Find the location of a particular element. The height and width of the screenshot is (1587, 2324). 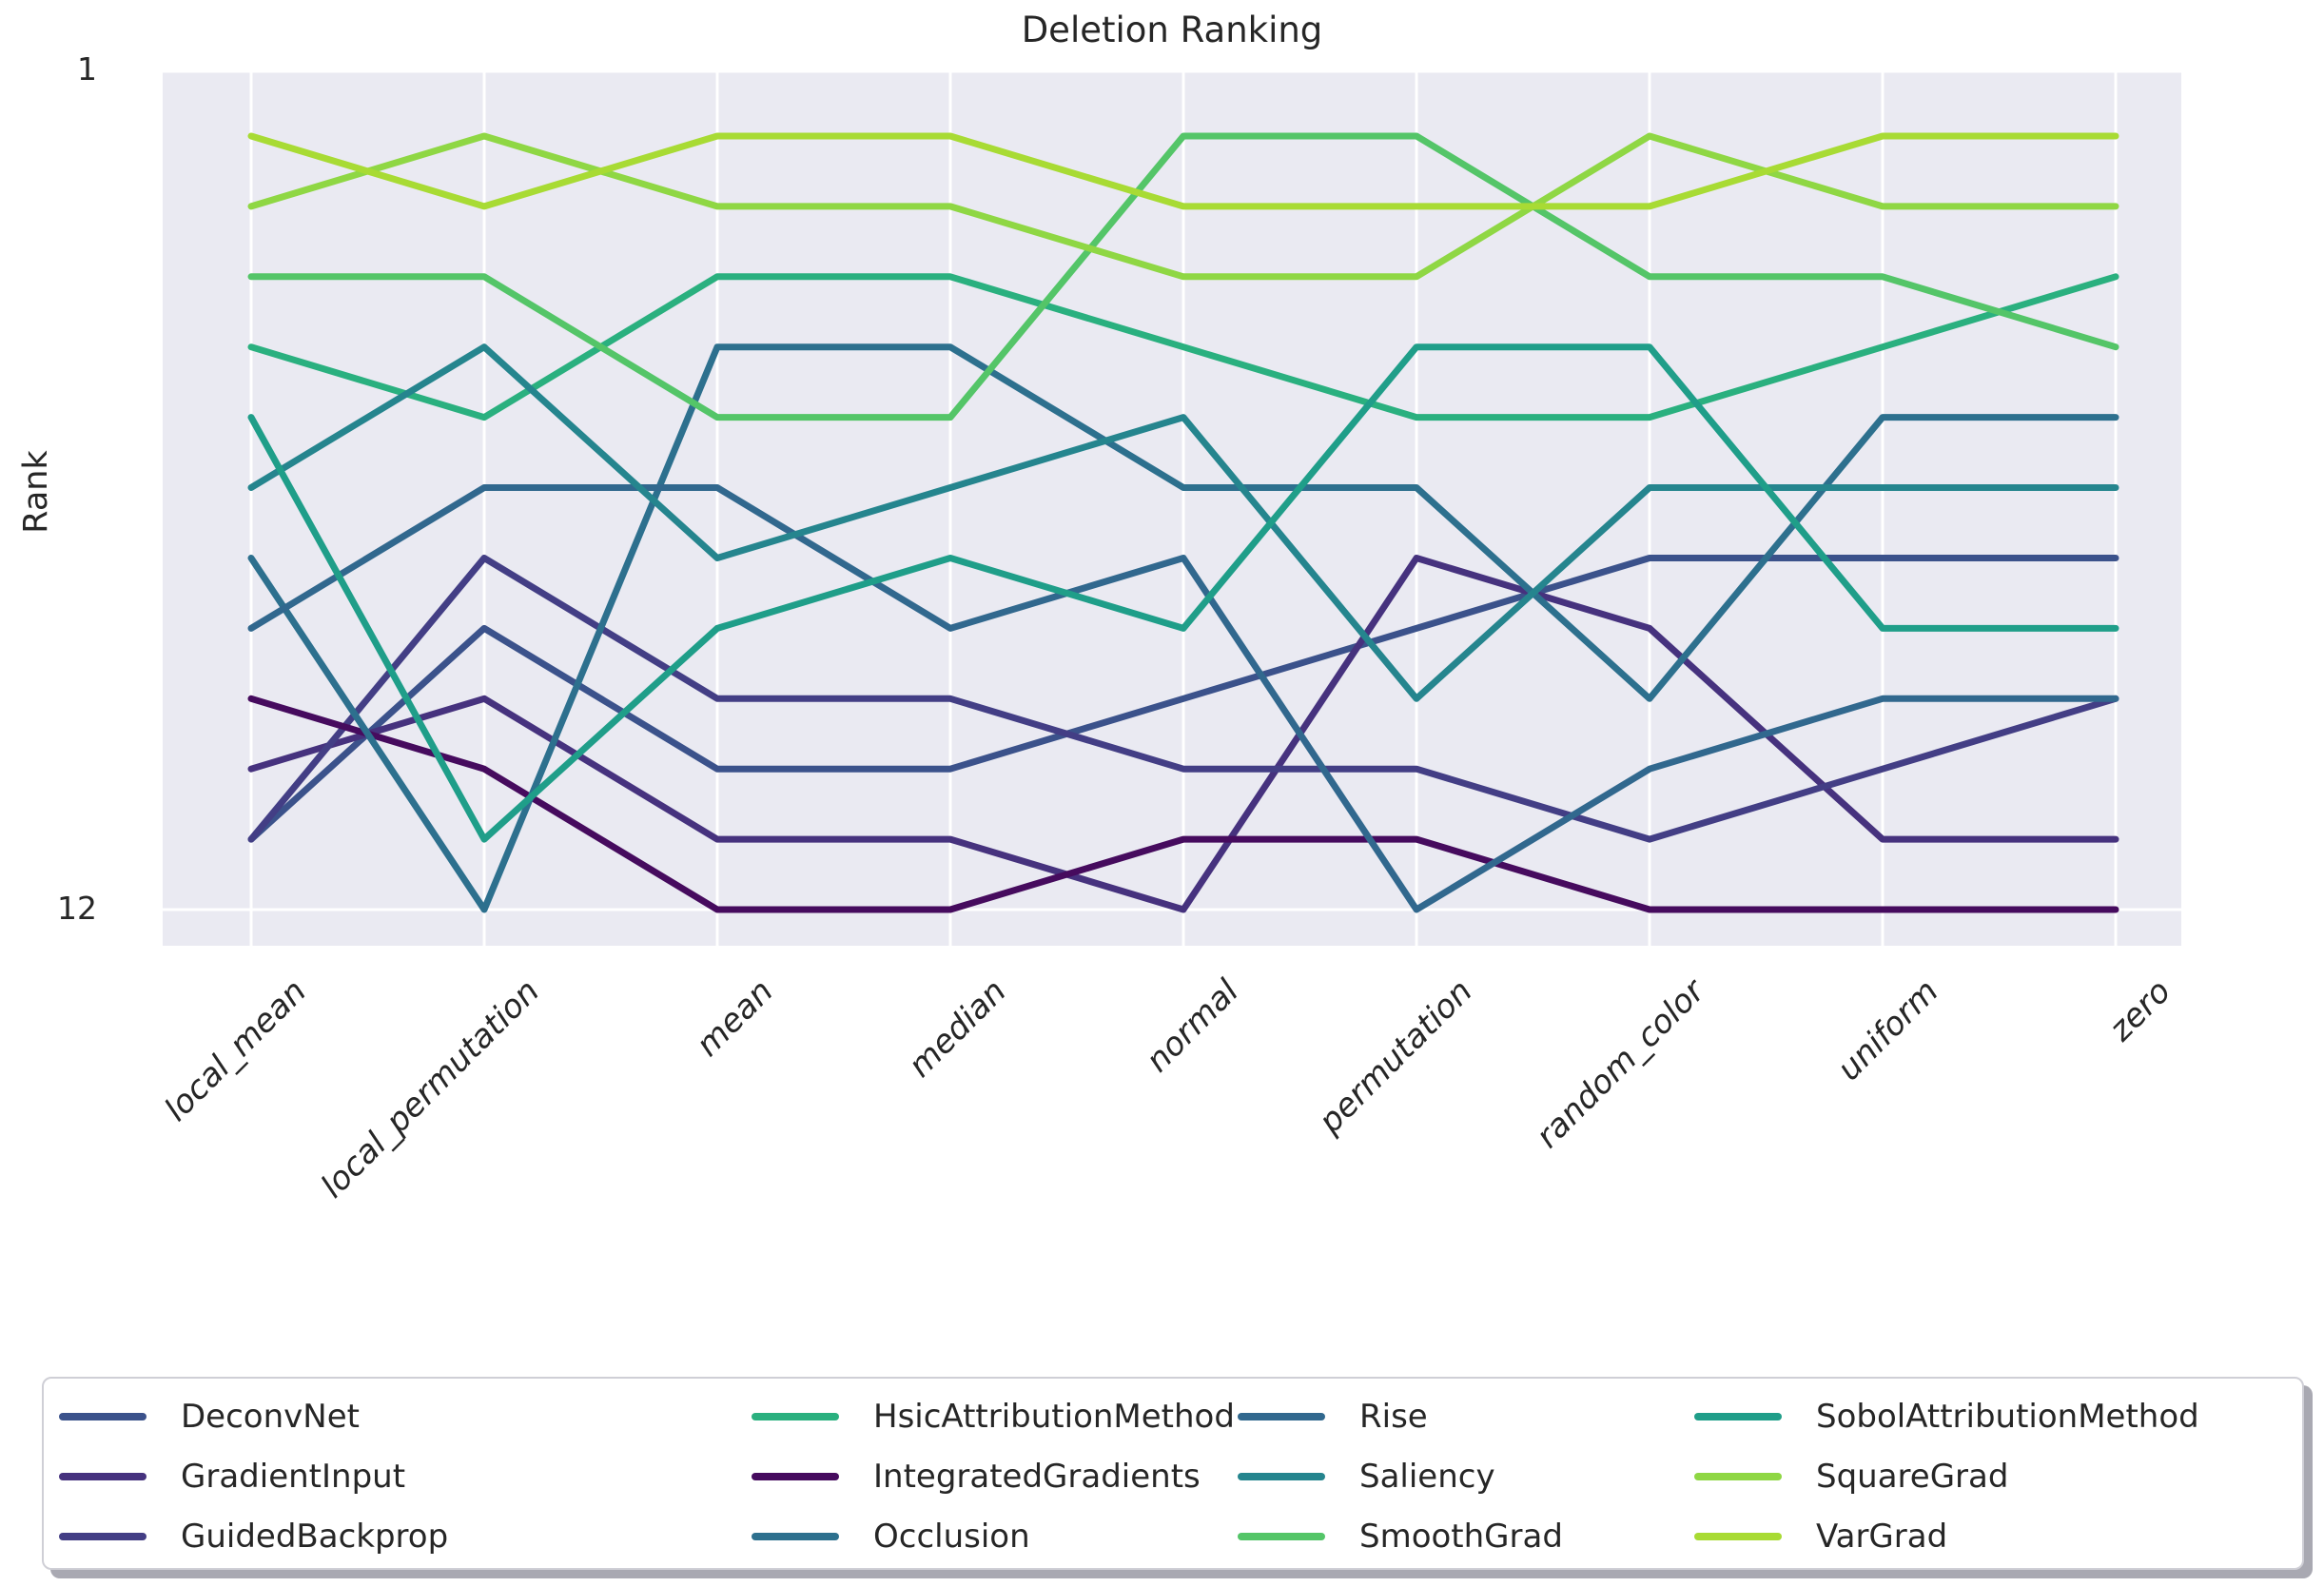

legend-swatch-DeconvNet is located at coordinates (102, 1416).